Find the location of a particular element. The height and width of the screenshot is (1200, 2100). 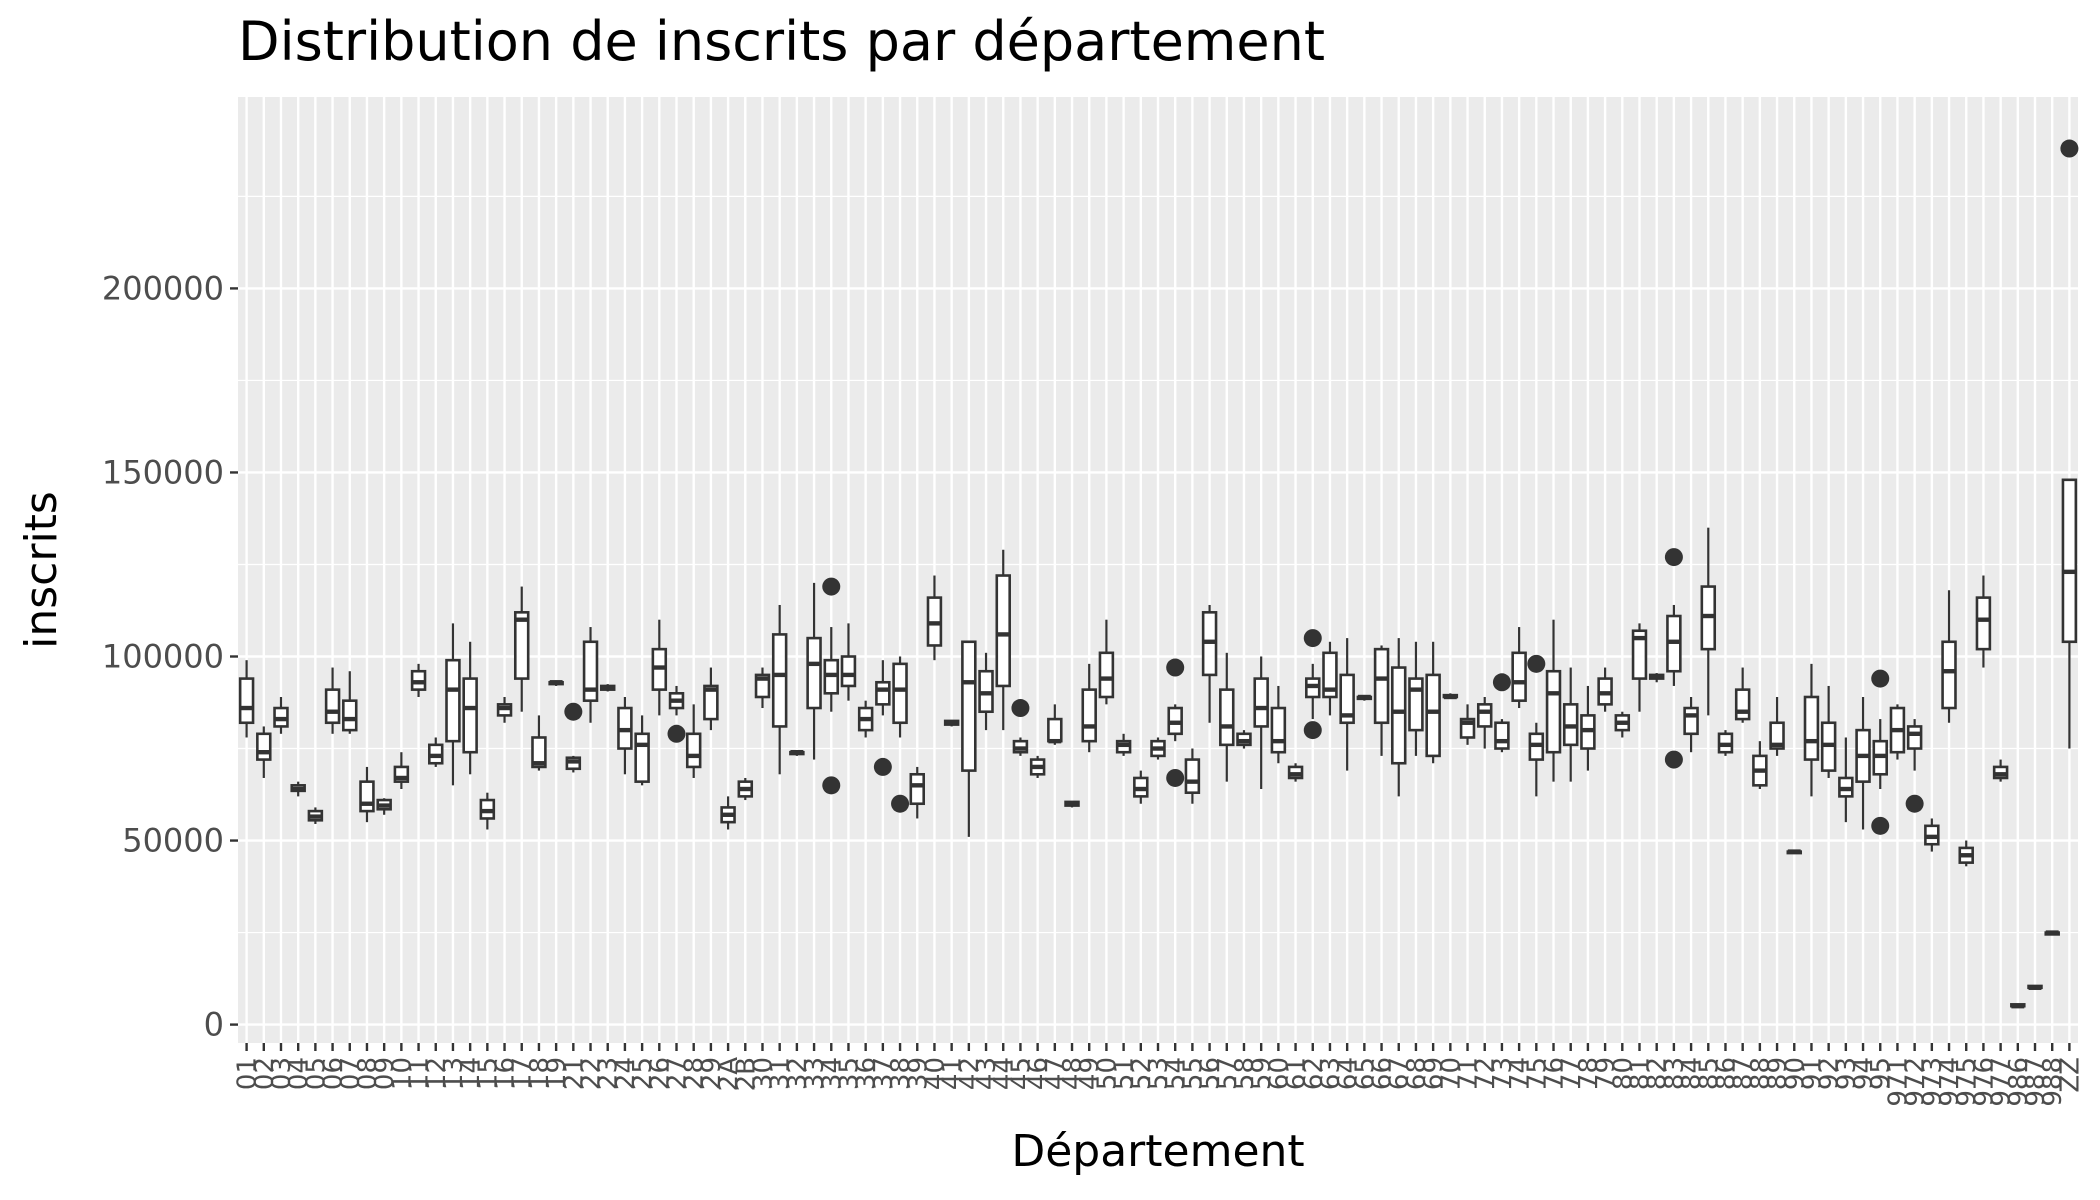

chart-title: Distribution de inscrits par département is located at coordinates (781, 41).